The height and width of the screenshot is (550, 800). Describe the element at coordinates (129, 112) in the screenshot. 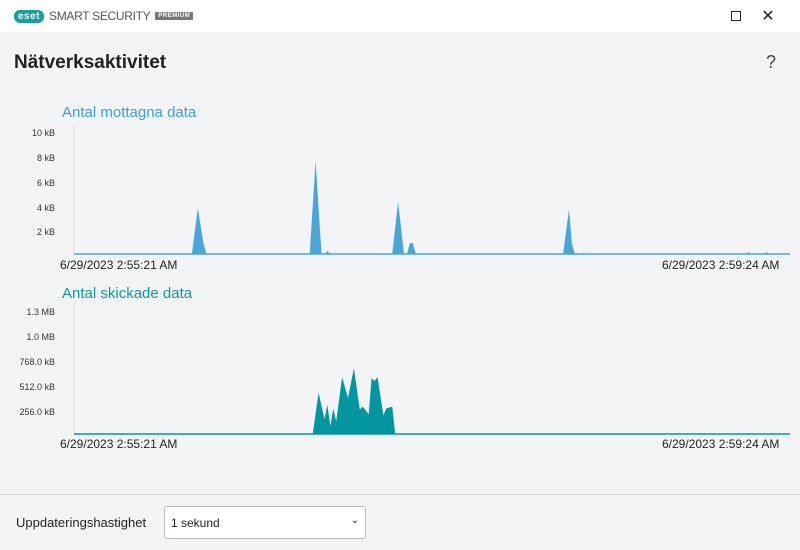

I see `received-chart-title: Antal mottagna data` at that location.